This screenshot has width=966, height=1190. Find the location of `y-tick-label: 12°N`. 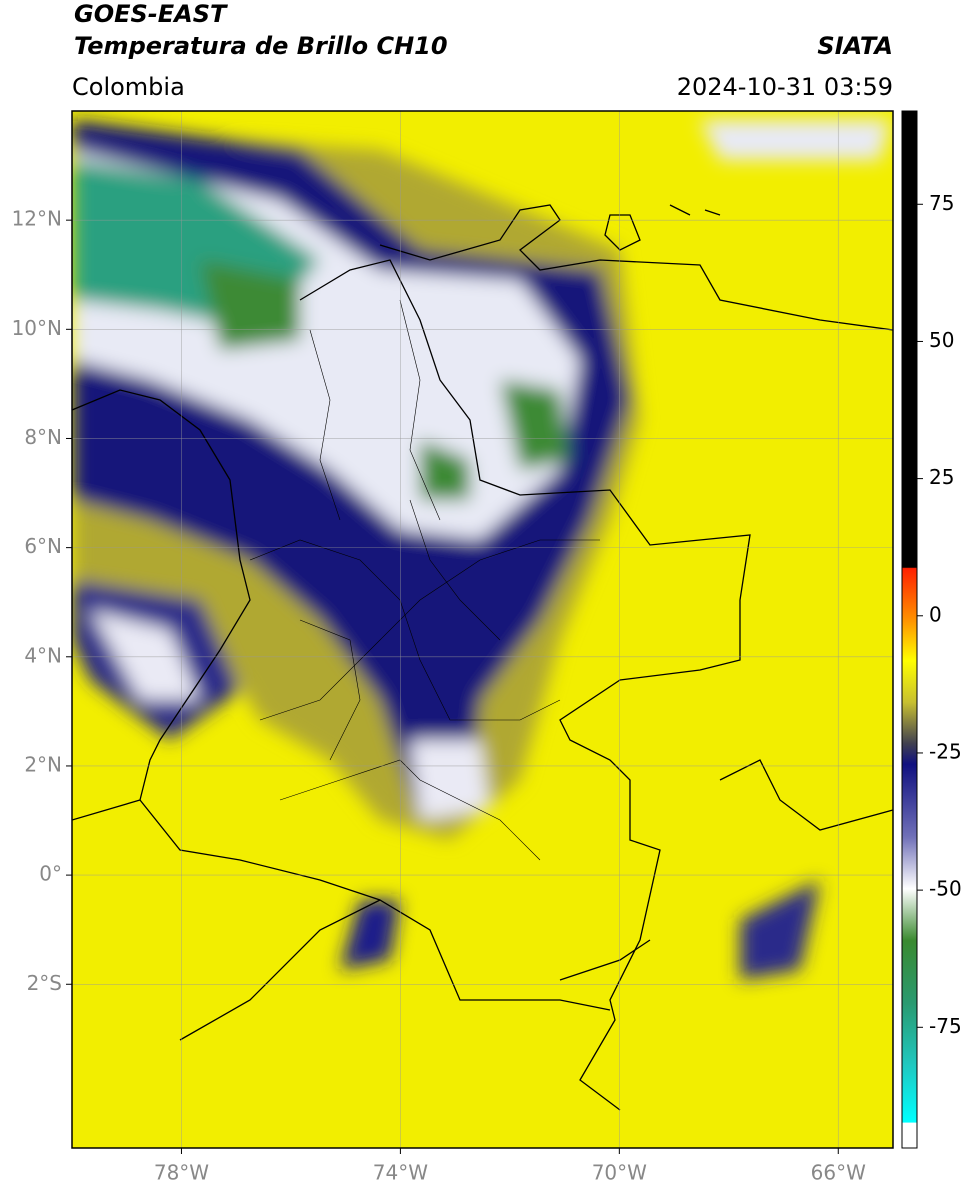

y-tick-label: 12°N is located at coordinates (37, 219).